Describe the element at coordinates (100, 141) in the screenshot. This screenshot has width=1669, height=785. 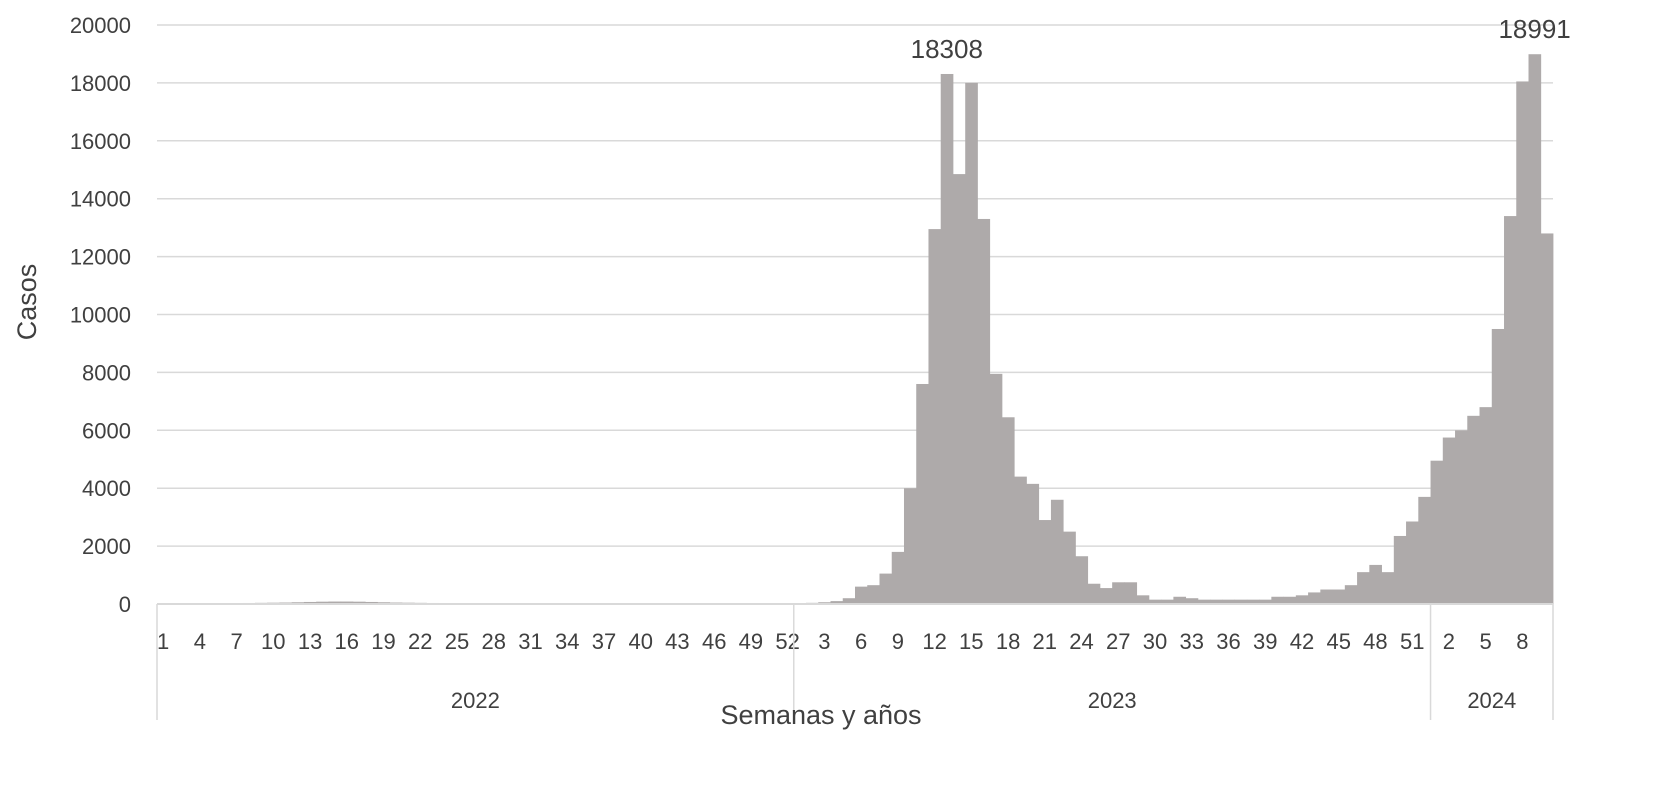
I see `y-tick-label: 16000` at that location.